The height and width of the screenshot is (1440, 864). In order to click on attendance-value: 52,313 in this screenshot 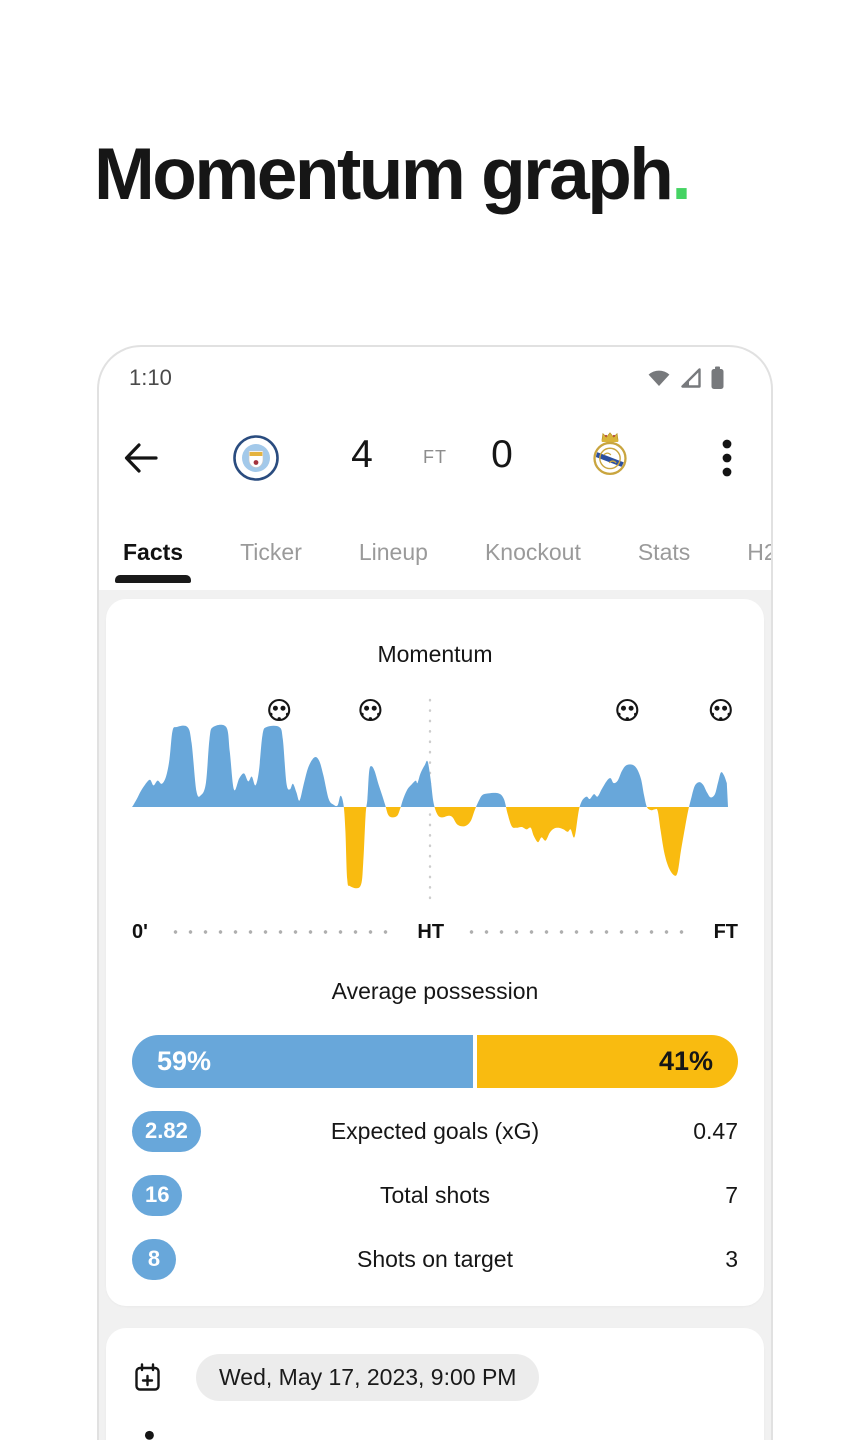, I will do `click(231, 1431)`.